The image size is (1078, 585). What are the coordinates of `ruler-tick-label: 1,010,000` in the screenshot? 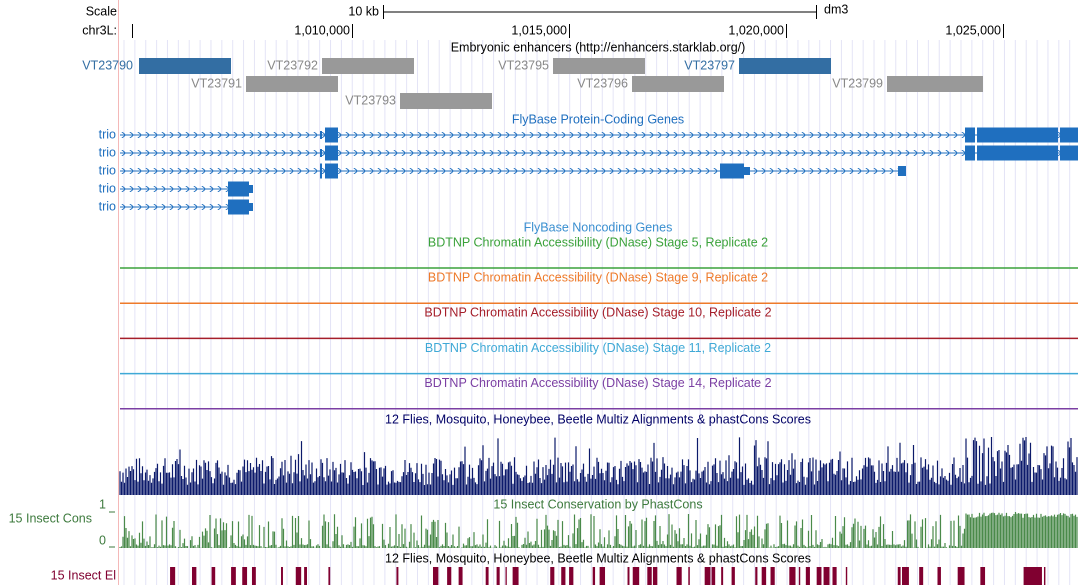 It's located at (322, 30).